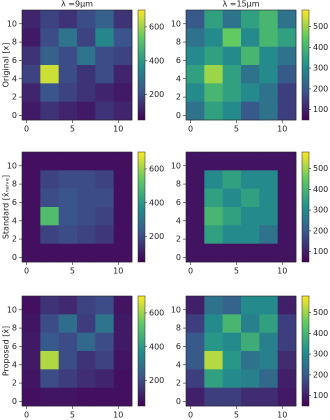  I want to click on y-axis-label: Proposed [x̂], so click(6, 351).